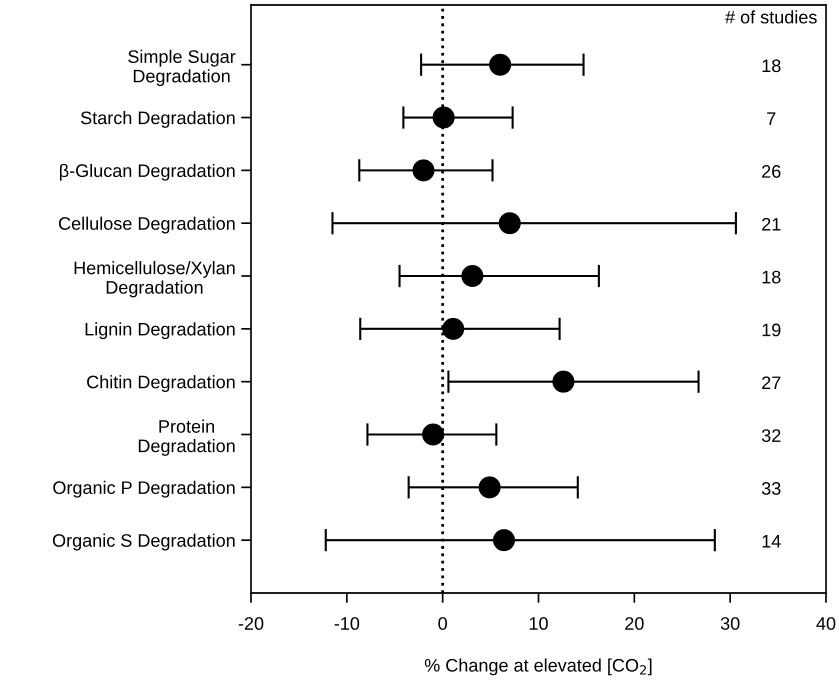  What do you see at coordinates (146, 225) in the screenshot?
I see `y-tick-label: Cellulose Degradation` at bounding box center [146, 225].